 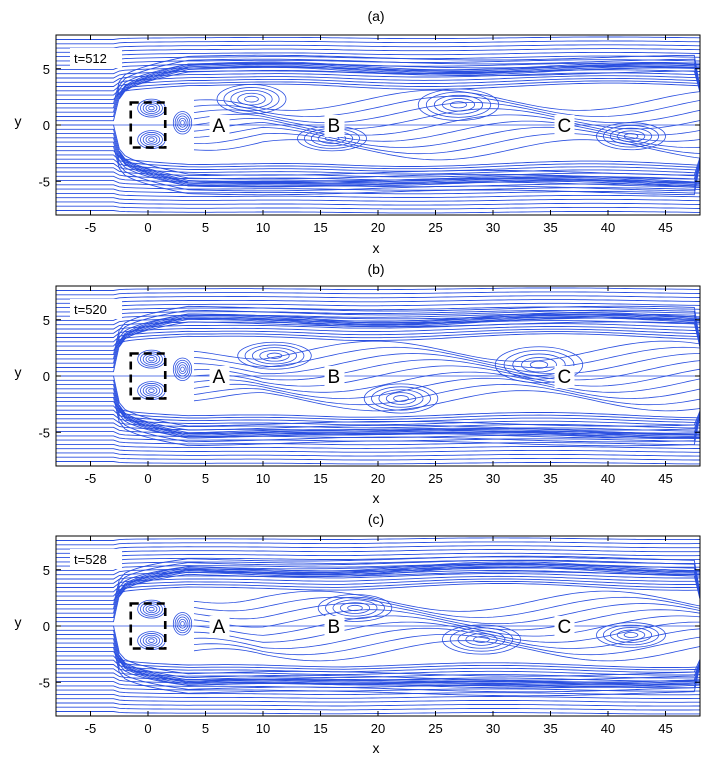 I want to click on x-tick-label: 25, so click(x=435, y=478).